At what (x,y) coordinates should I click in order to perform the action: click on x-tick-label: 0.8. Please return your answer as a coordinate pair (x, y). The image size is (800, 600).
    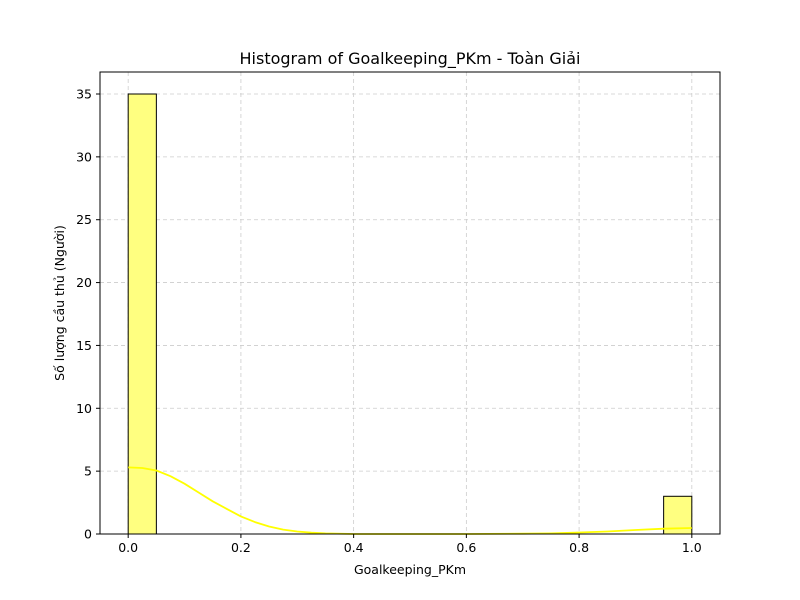
    Looking at the image, I should click on (579, 547).